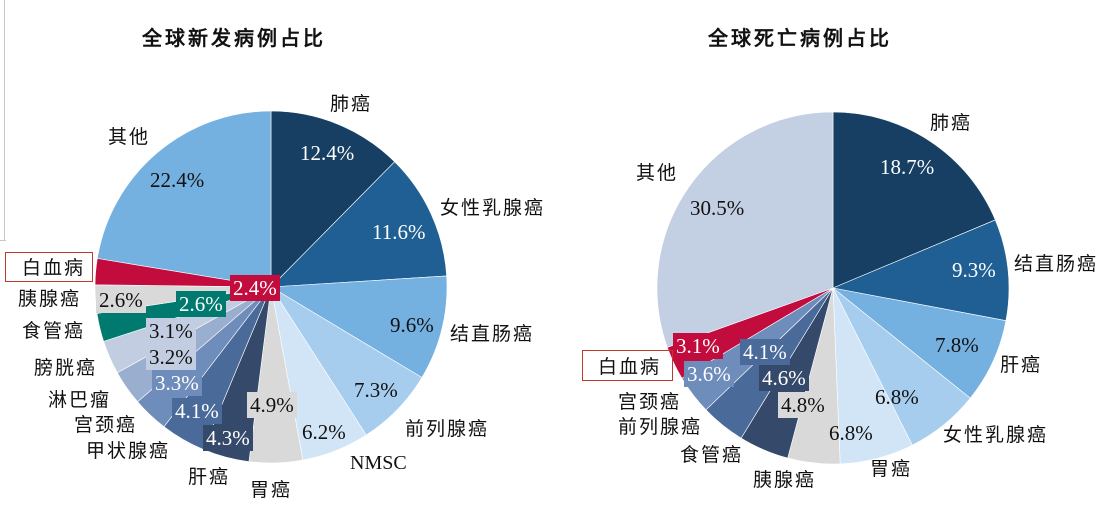  Describe the element at coordinates (378, 463) in the screenshot. I see `category-label: NMSC` at that location.